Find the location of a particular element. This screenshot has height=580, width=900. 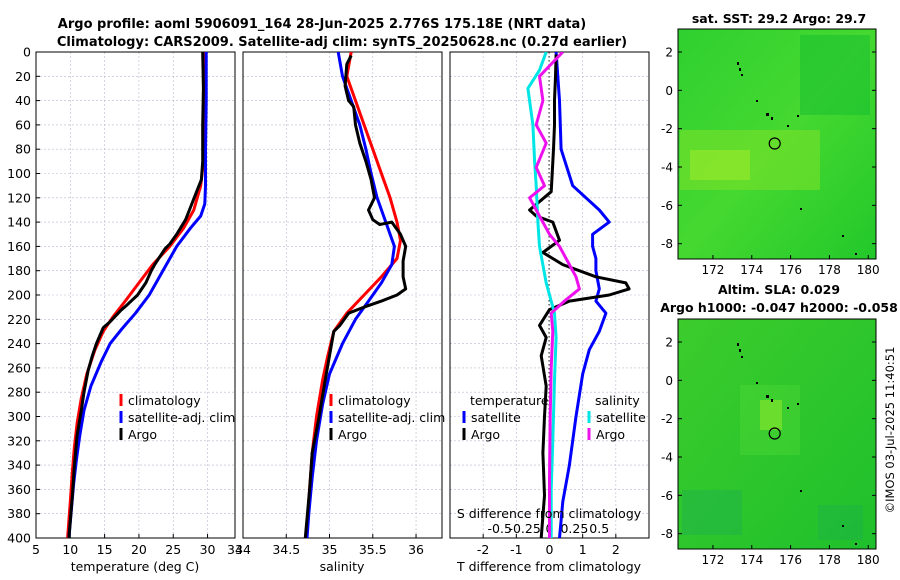

difference-legend-s-argo: Argo is located at coordinates (610, 434).